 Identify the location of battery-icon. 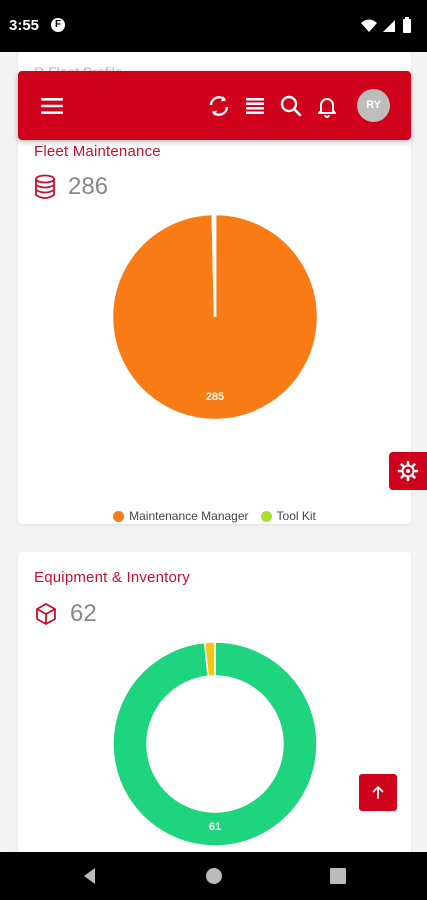
(407, 25).